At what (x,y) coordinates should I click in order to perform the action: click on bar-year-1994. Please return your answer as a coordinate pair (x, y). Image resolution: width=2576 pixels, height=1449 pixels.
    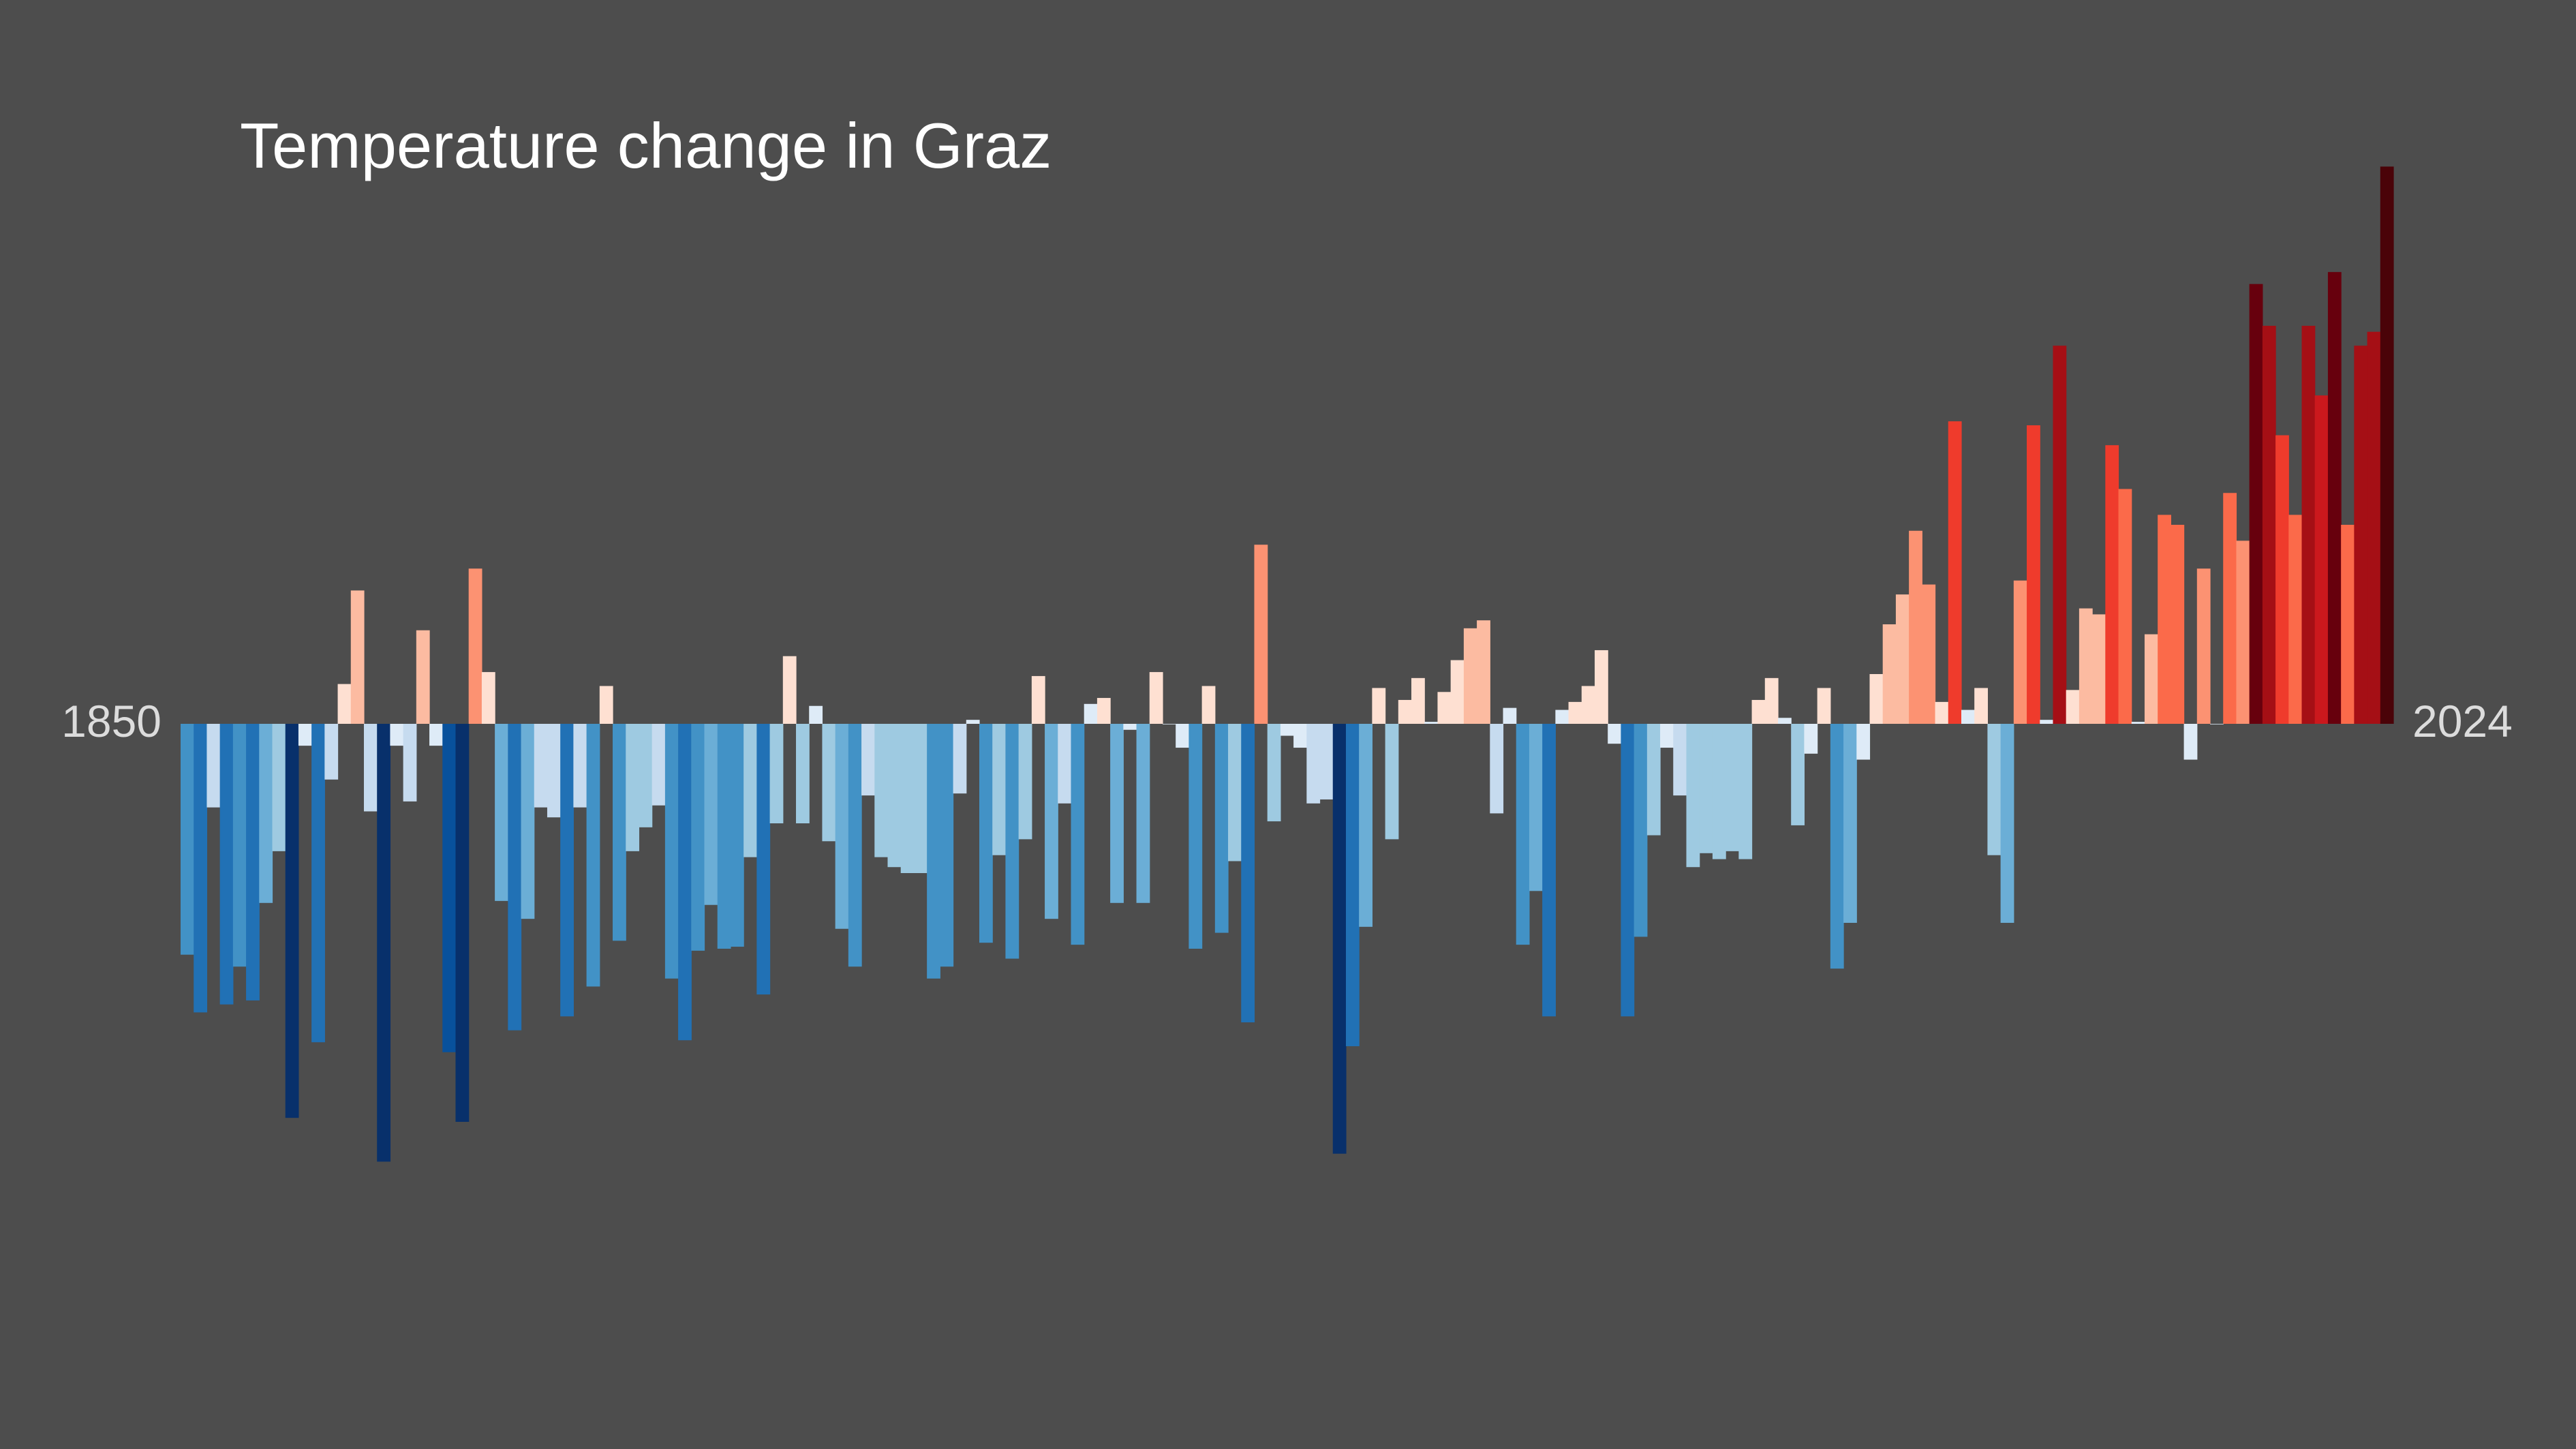
    Looking at the image, I should click on (2073, 707).